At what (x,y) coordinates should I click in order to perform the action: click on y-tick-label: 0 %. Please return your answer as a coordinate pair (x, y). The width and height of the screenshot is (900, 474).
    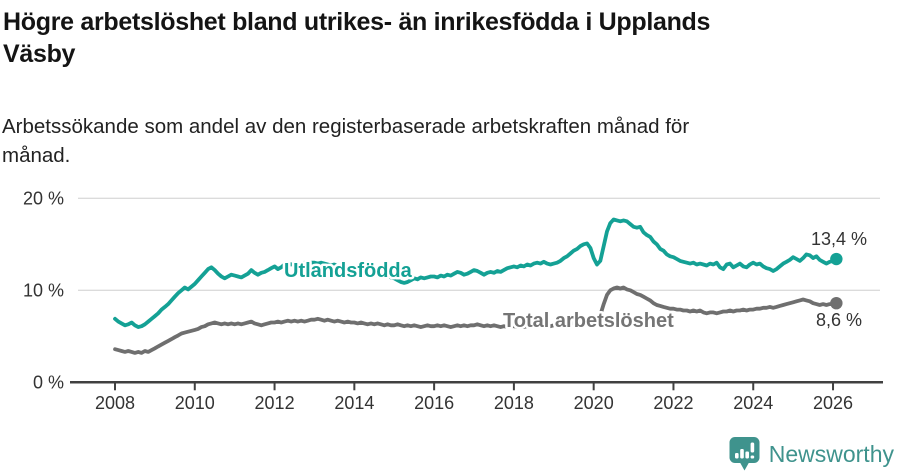
    Looking at the image, I should click on (48, 382).